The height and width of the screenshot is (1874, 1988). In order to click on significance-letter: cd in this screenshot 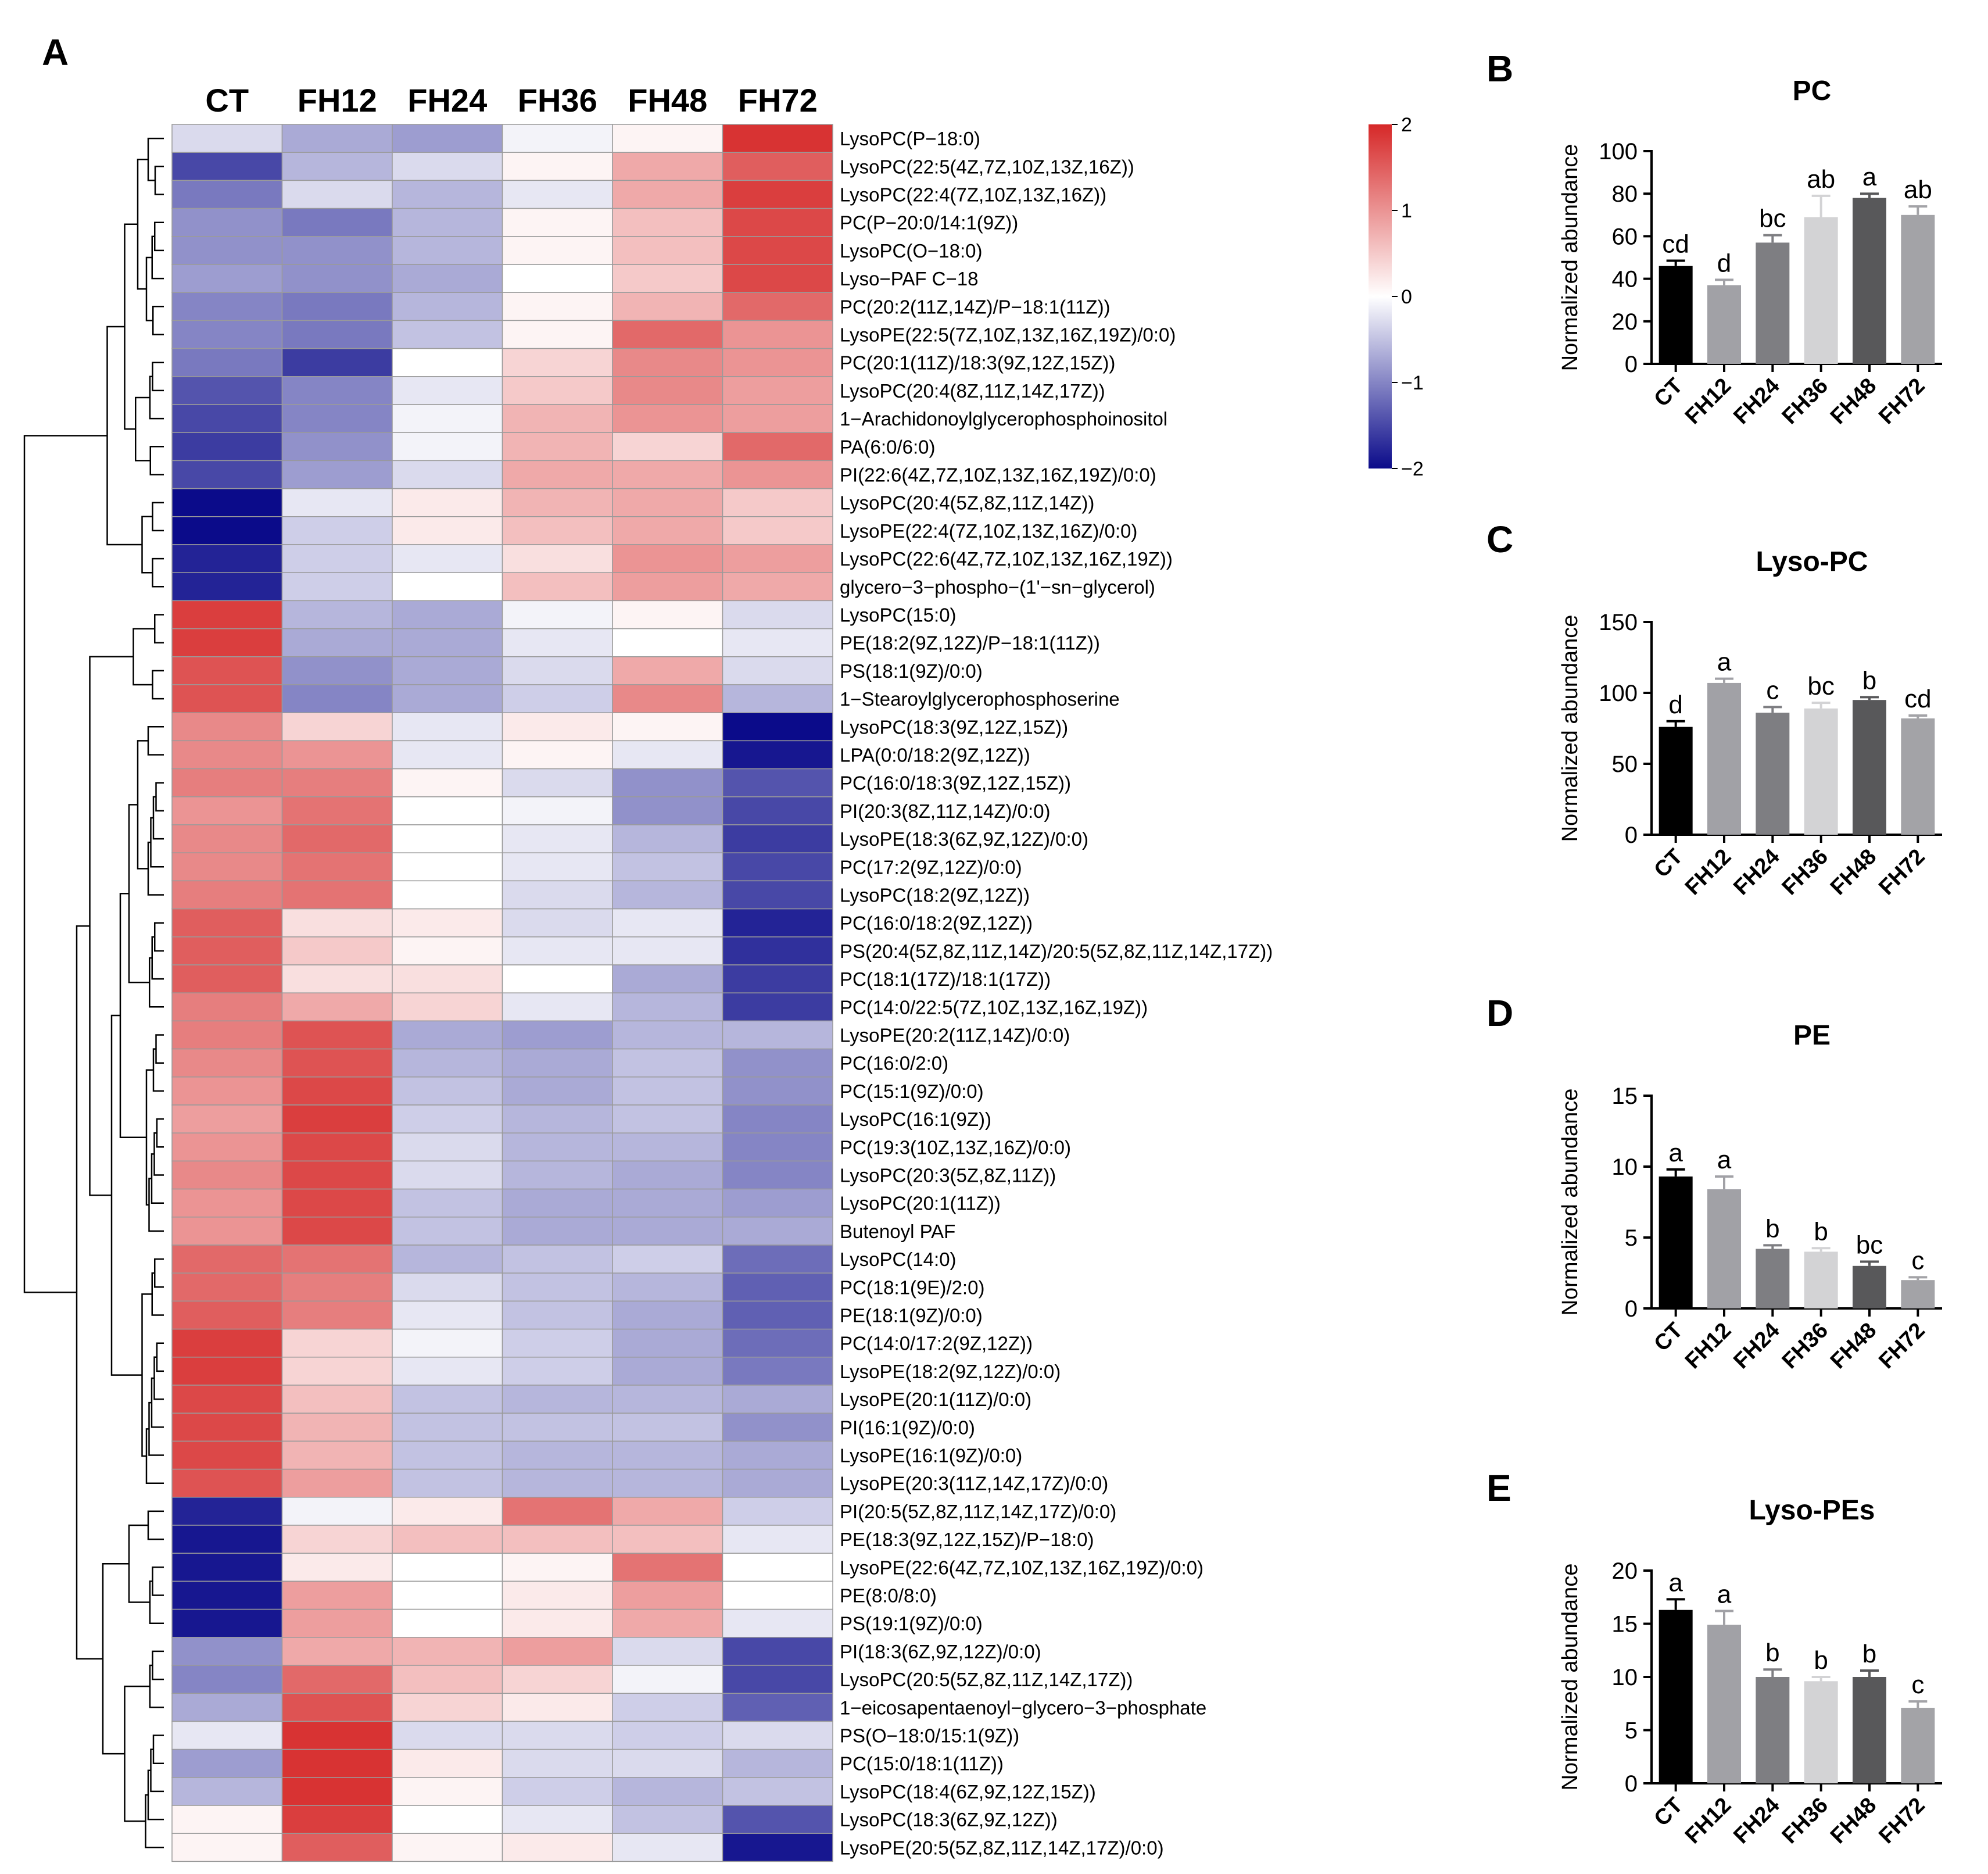, I will do `click(1917, 699)`.